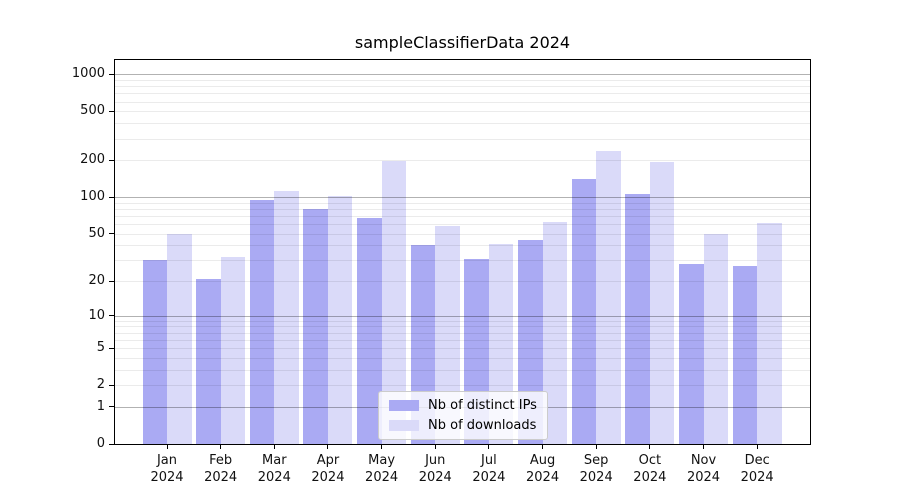  What do you see at coordinates (637, 318) in the screenshot?
I see `bar-distinct-ips-oct` at bounding box center [637, 318].